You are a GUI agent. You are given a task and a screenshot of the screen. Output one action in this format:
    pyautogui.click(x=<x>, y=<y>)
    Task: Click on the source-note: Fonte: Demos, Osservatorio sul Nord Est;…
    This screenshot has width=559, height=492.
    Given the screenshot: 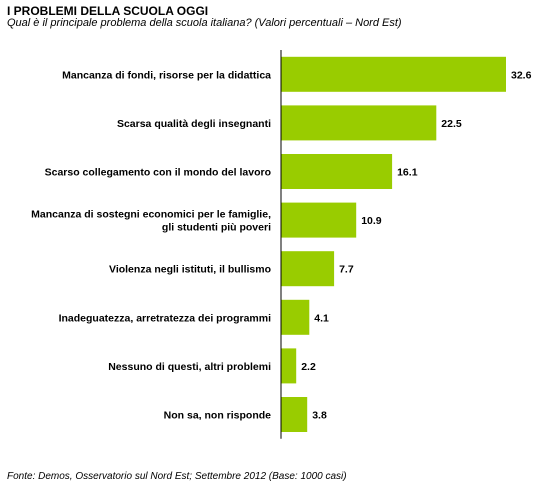 What is the action you would take?
    pyautogui.click(x=177, y=476)
    